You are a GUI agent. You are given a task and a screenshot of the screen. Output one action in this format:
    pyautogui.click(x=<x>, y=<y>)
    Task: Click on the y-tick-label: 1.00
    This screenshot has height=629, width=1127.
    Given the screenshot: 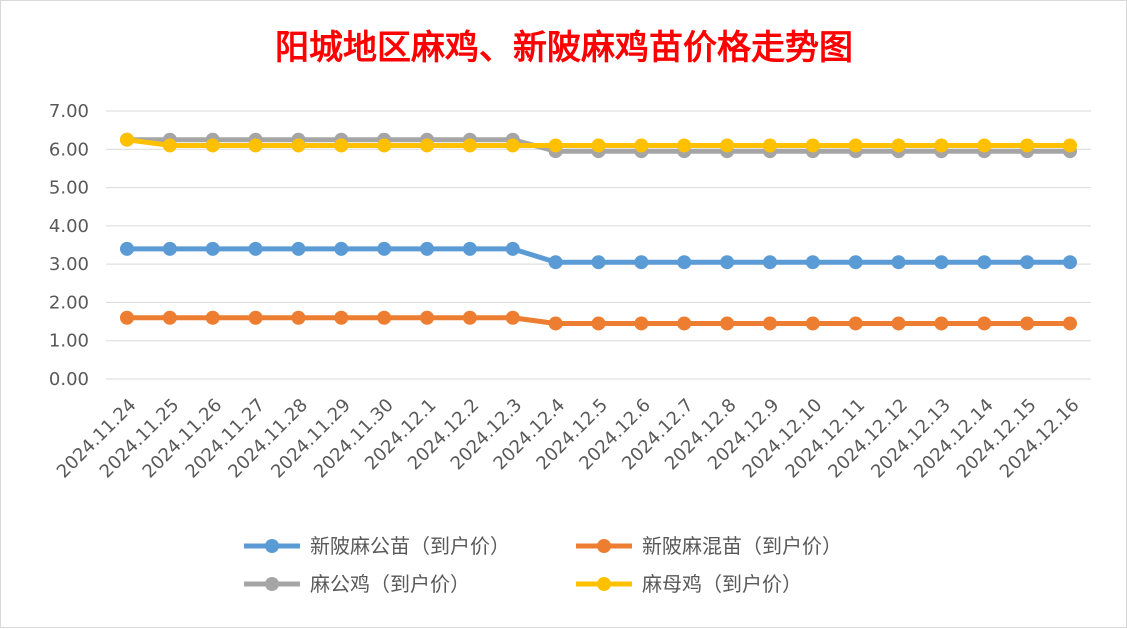 What is the action you would take?
    pyautogui.click(x=69, y=341)
    